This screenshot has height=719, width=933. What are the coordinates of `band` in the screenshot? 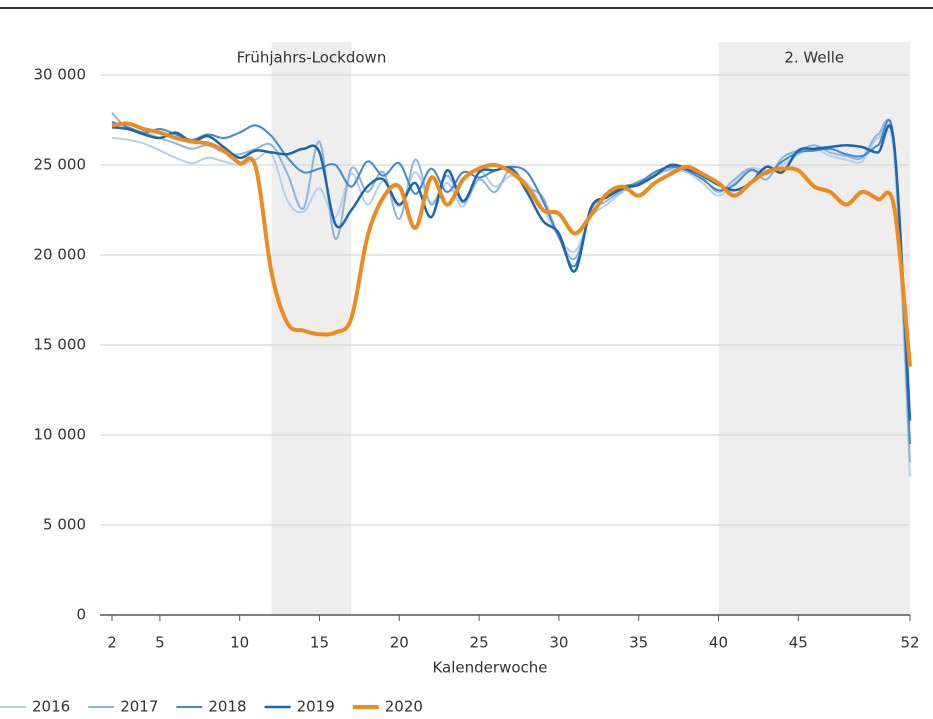 It's located at (311, 328).